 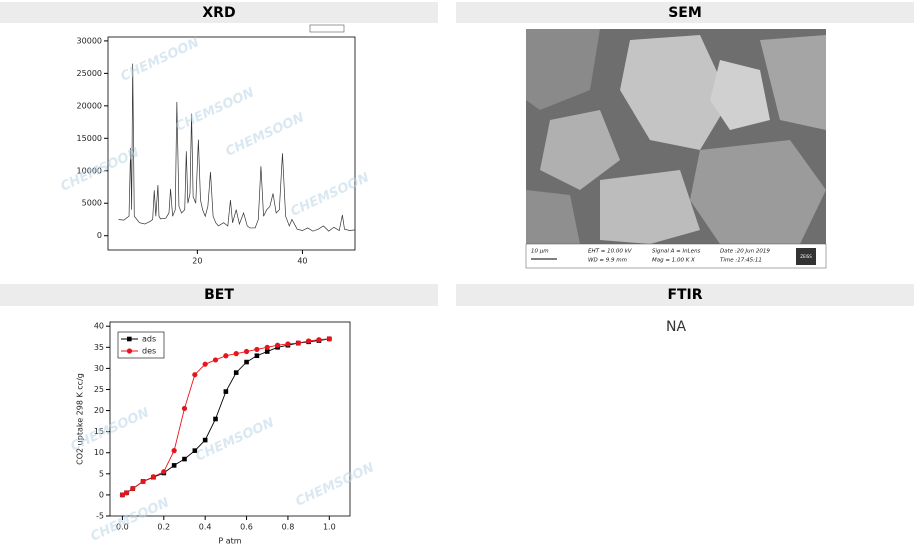 I want to click on panel-title: SEM, so click(x=685, y=13).